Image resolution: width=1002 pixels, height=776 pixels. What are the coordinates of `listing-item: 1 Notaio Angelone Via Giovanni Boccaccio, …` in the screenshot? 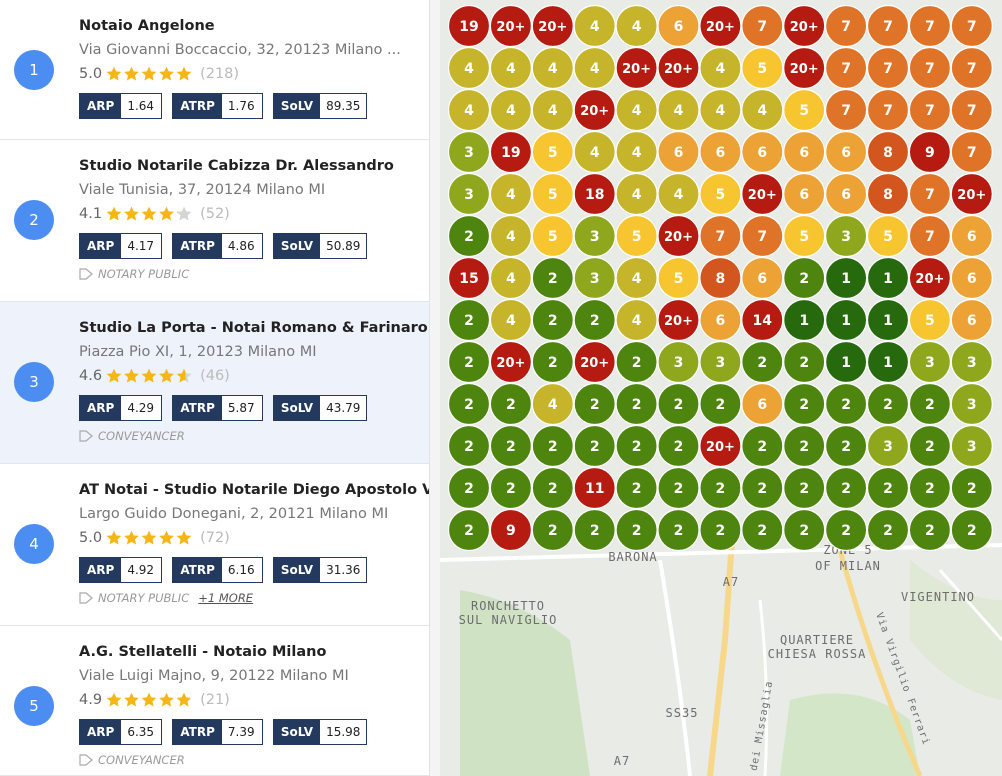 It's located at (214, 70).